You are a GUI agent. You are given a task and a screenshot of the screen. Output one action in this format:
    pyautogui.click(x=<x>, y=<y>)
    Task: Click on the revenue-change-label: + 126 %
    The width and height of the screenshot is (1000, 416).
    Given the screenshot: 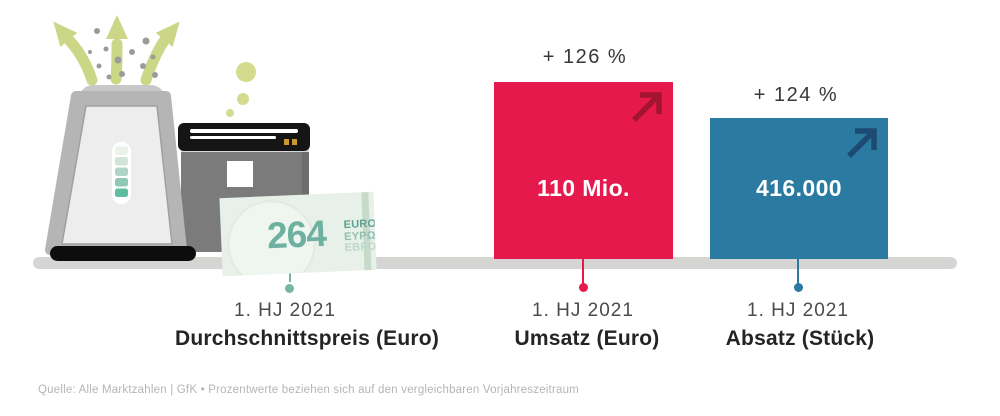 What is the action you would take?
    pyautogui.click(x=585, y=57)
    